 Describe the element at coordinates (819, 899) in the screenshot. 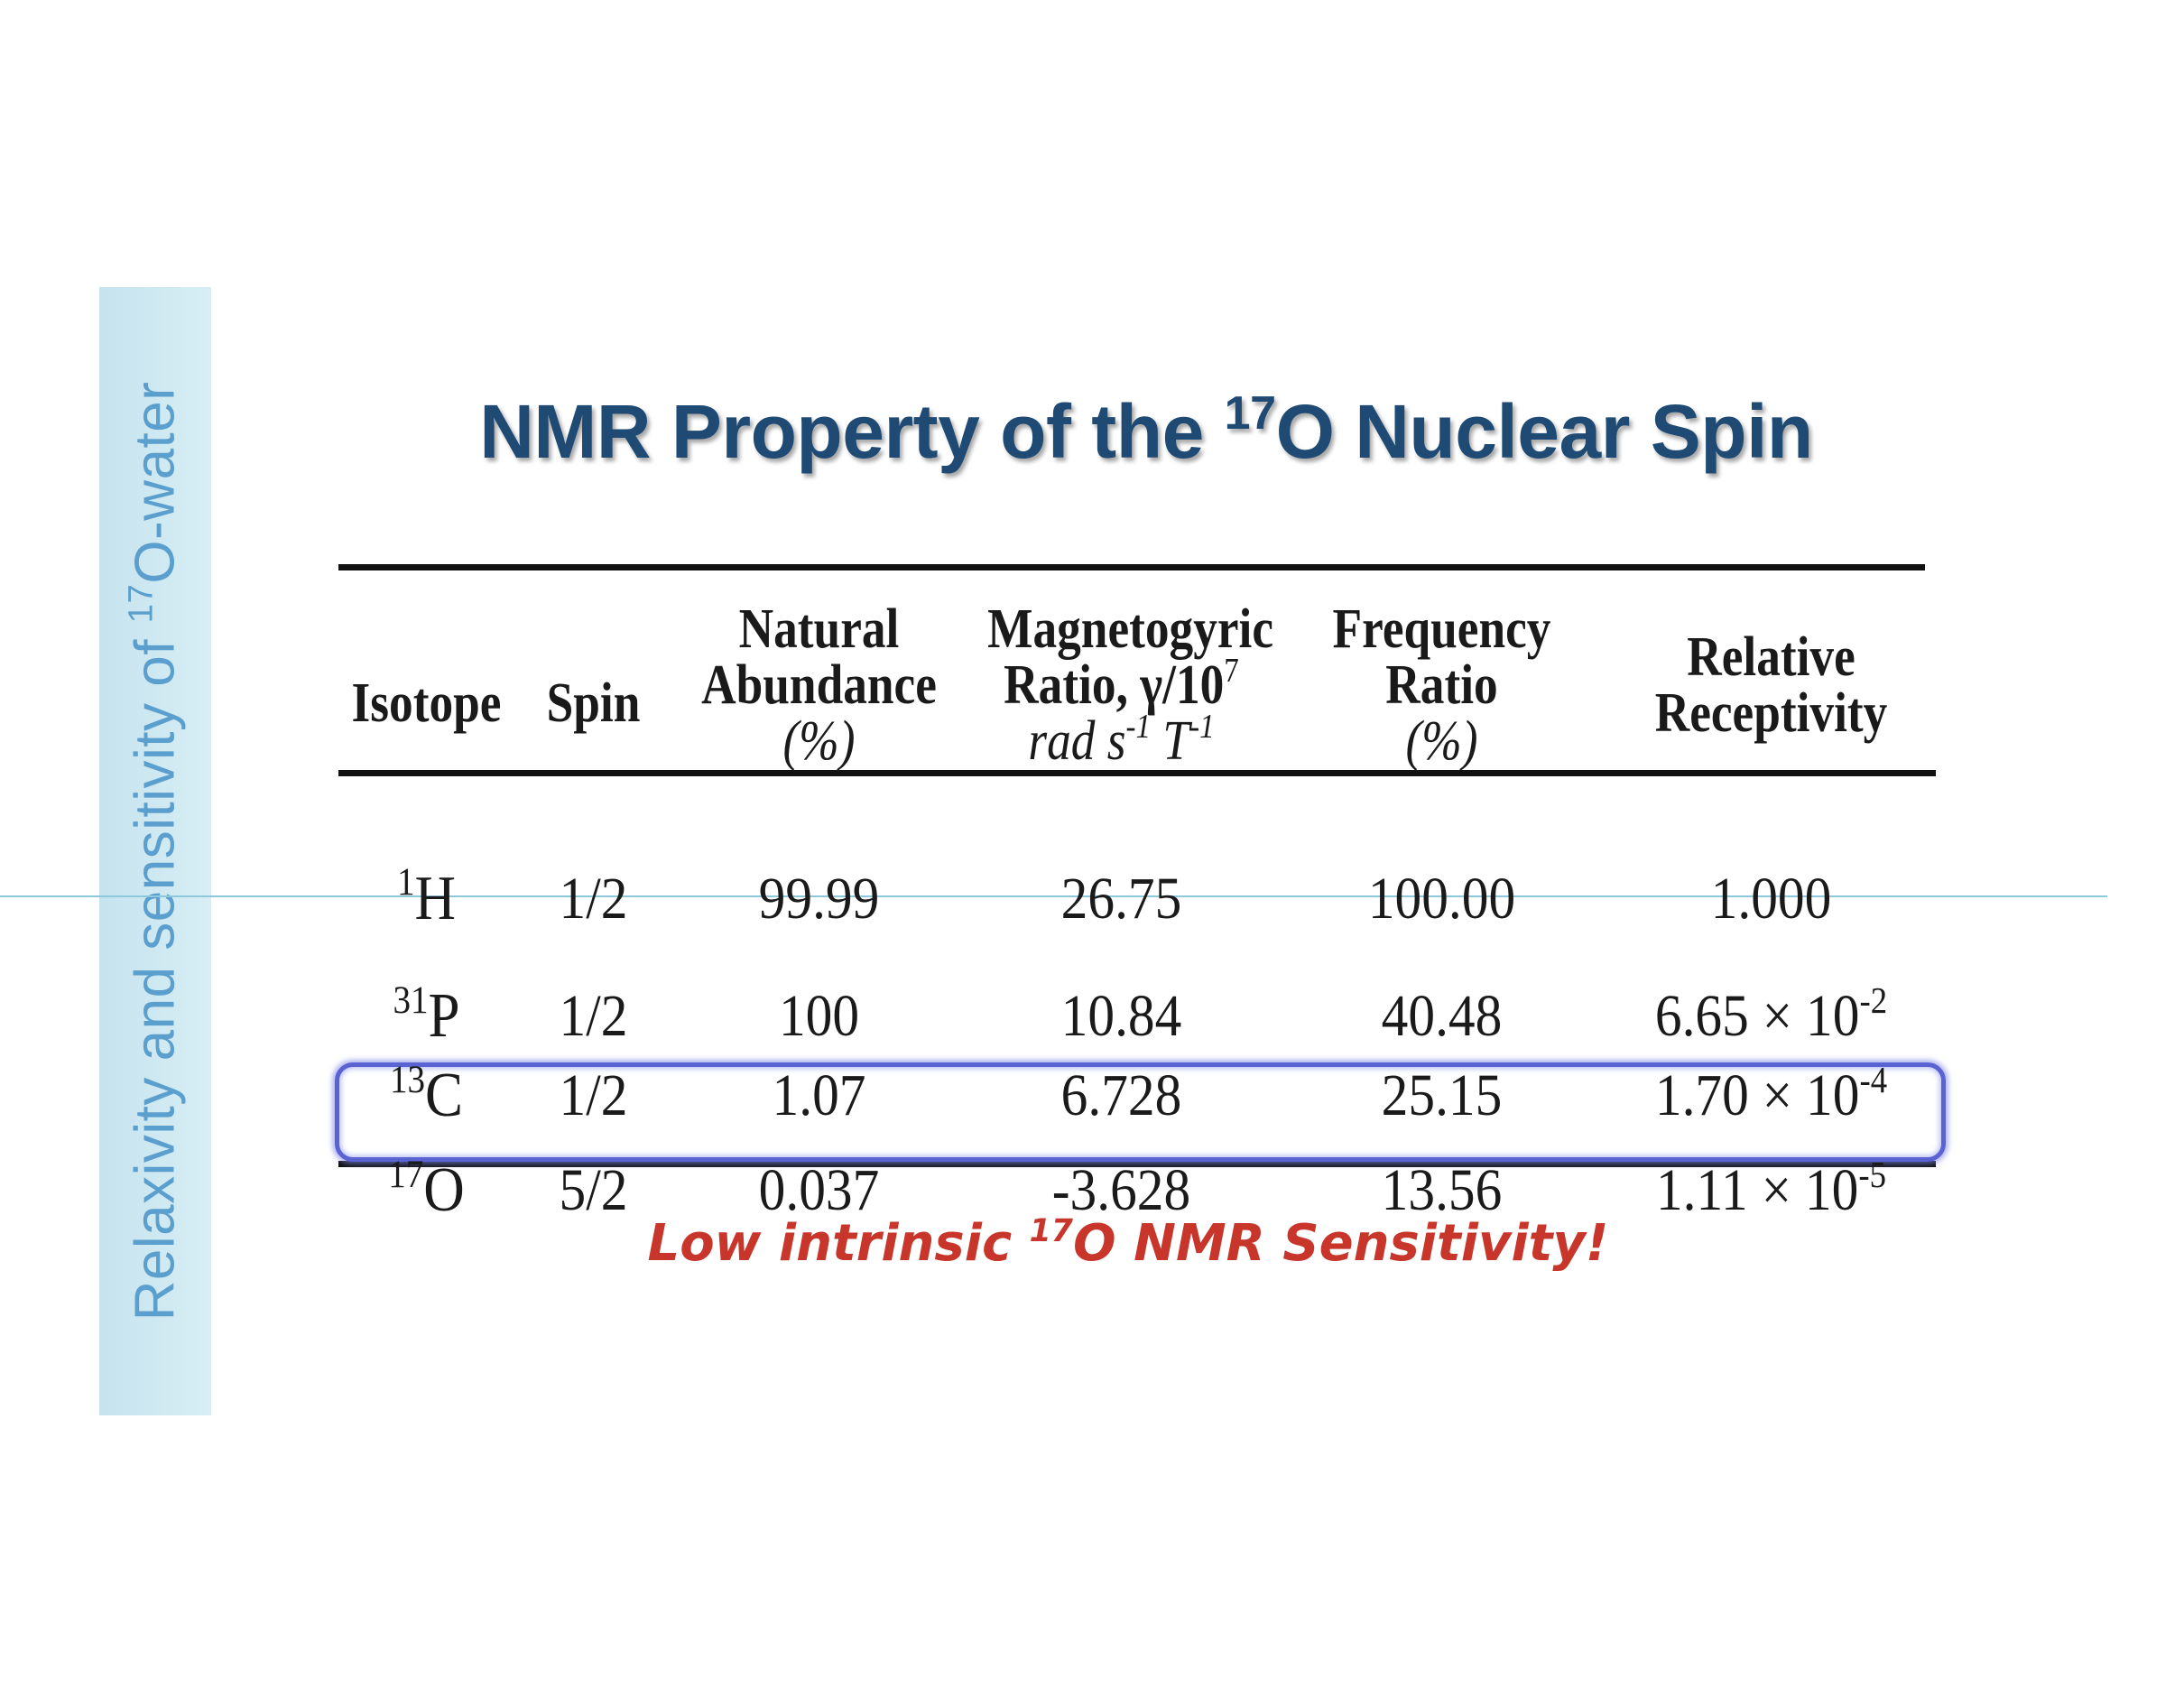

I see `cell-abundance: 99.99` at that location.